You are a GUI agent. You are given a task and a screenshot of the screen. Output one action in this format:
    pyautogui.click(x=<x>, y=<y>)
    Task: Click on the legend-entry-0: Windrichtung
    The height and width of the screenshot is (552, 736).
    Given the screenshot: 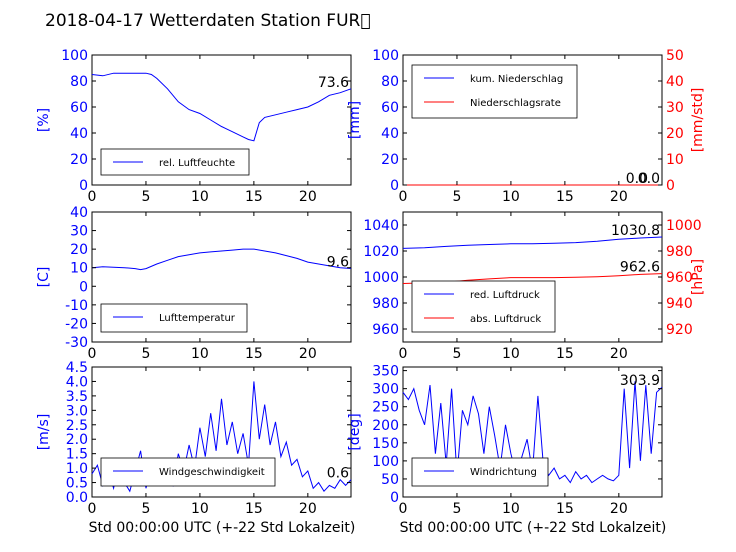 What is the action you would take?
    pyautogui.click(x=503, y=472)
    